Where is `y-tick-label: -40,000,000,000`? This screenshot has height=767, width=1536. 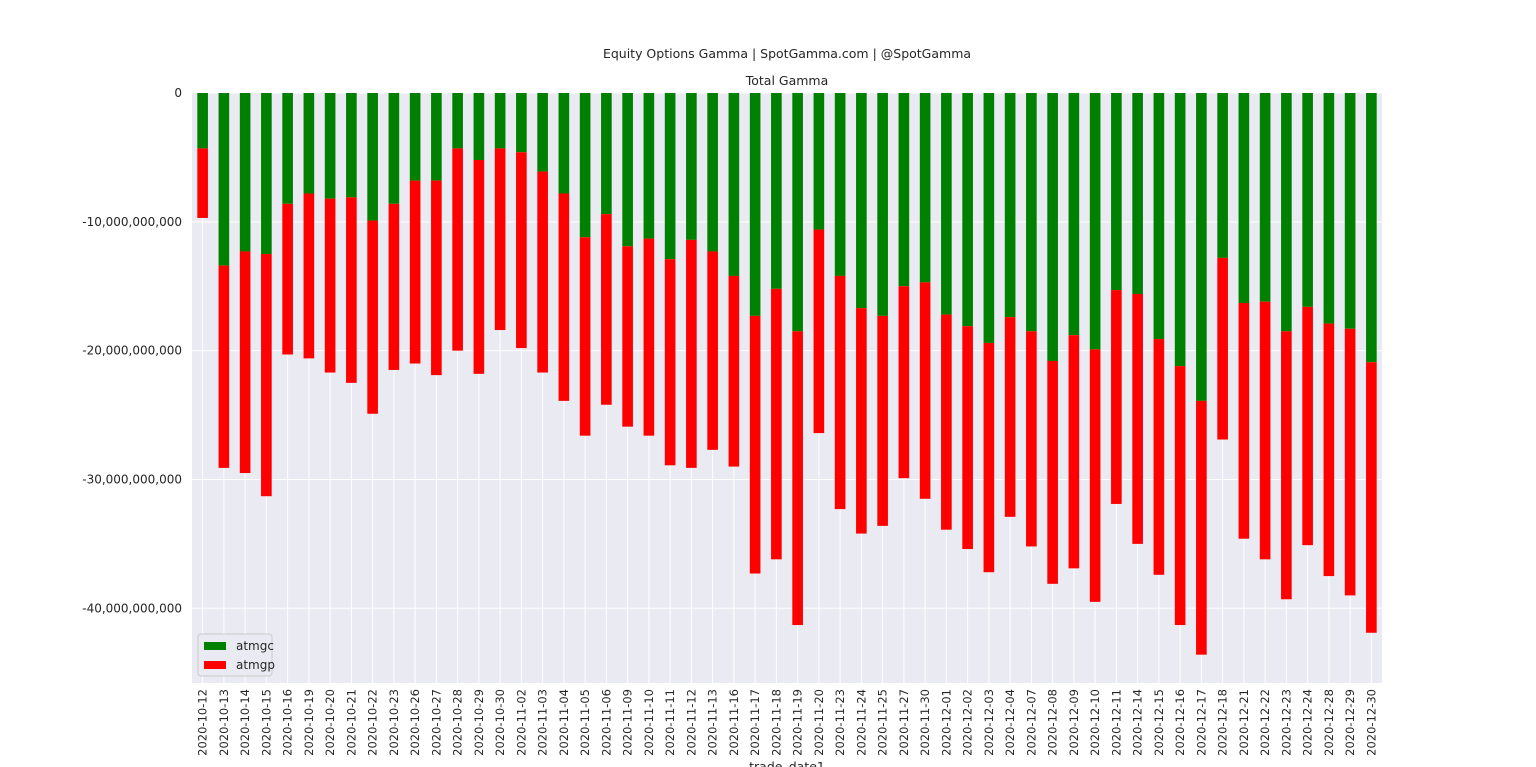 y-tick-label: -40,000,000,000 is located at coordinates (132, 608).